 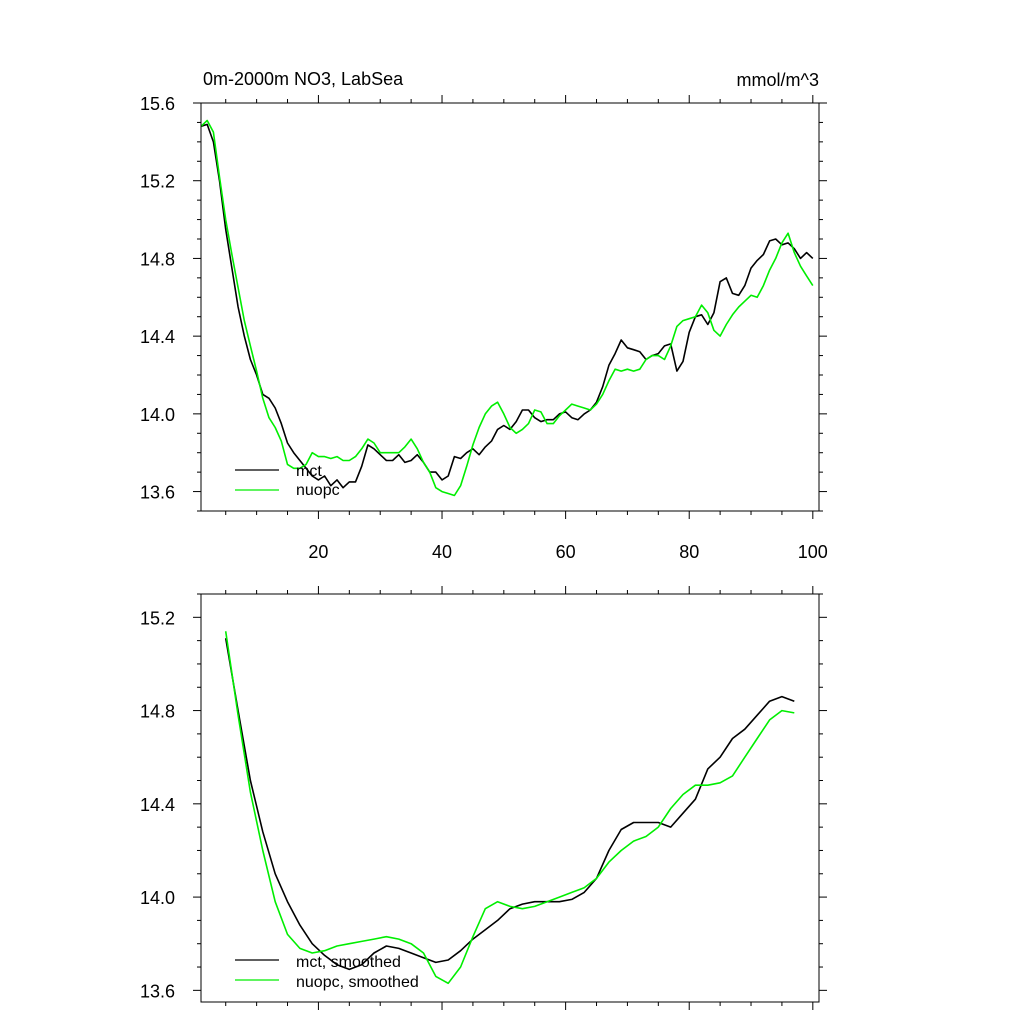 What do you see at coordinates (357, 982) in the screenshot?
I see `legend-label-nuopc-smoothed: nuopc, smoothed` at bounding box center [357, 982].